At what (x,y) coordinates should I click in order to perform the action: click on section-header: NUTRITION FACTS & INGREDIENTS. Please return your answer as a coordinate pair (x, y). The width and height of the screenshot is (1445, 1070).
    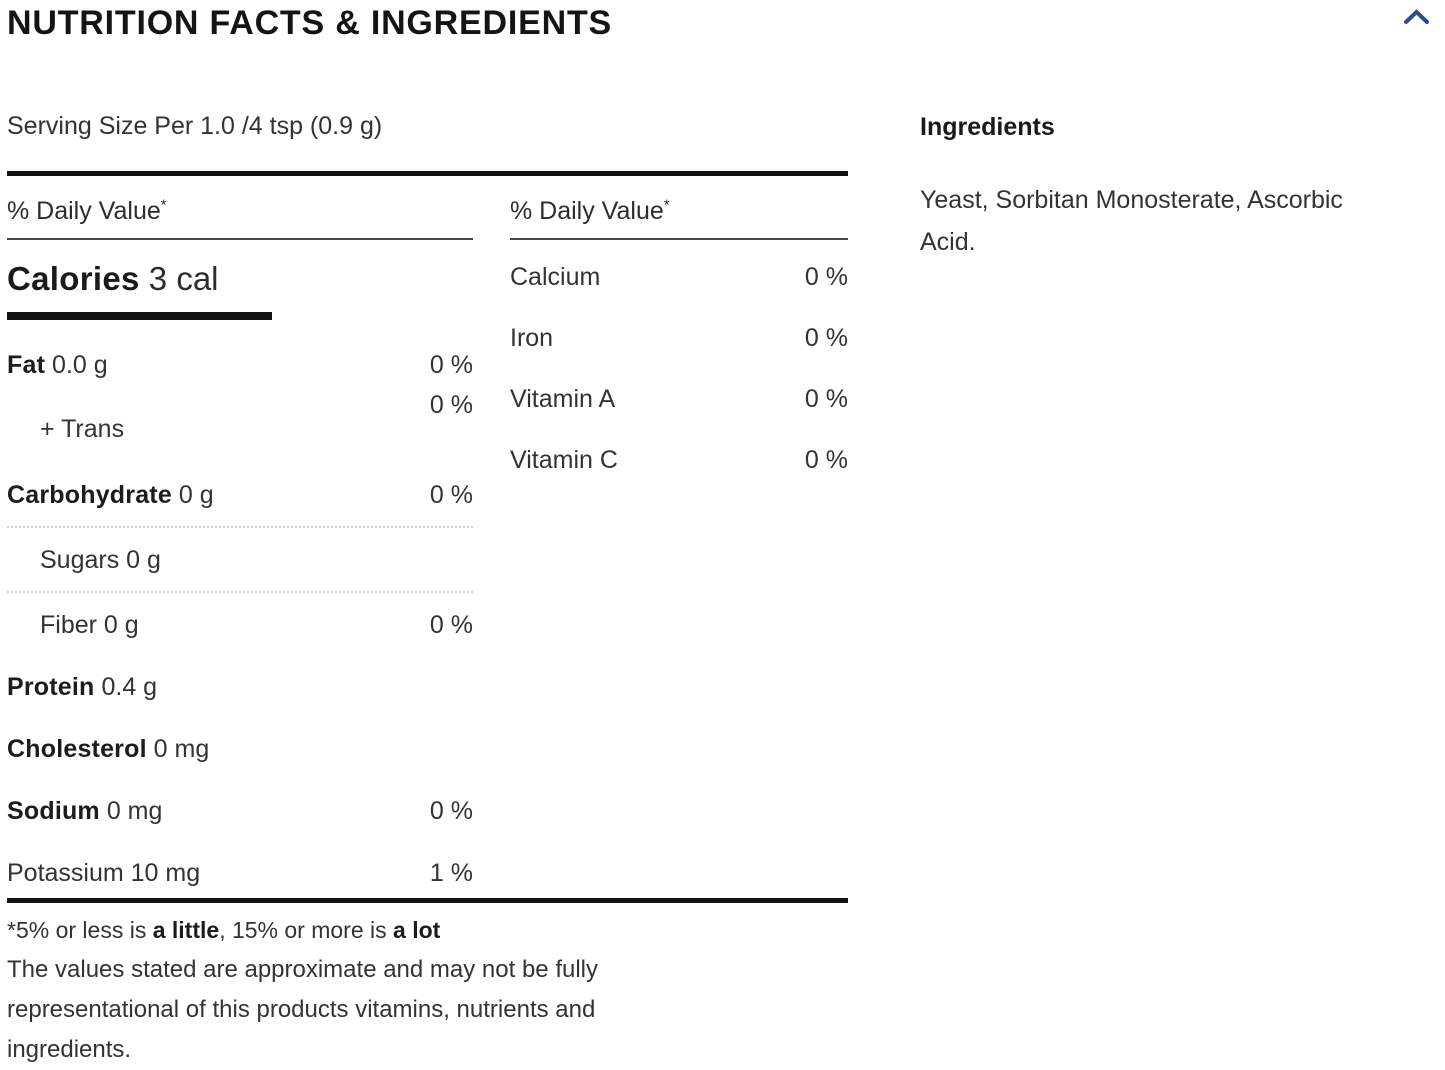
    Looking at the image, I should click on (722, 23).